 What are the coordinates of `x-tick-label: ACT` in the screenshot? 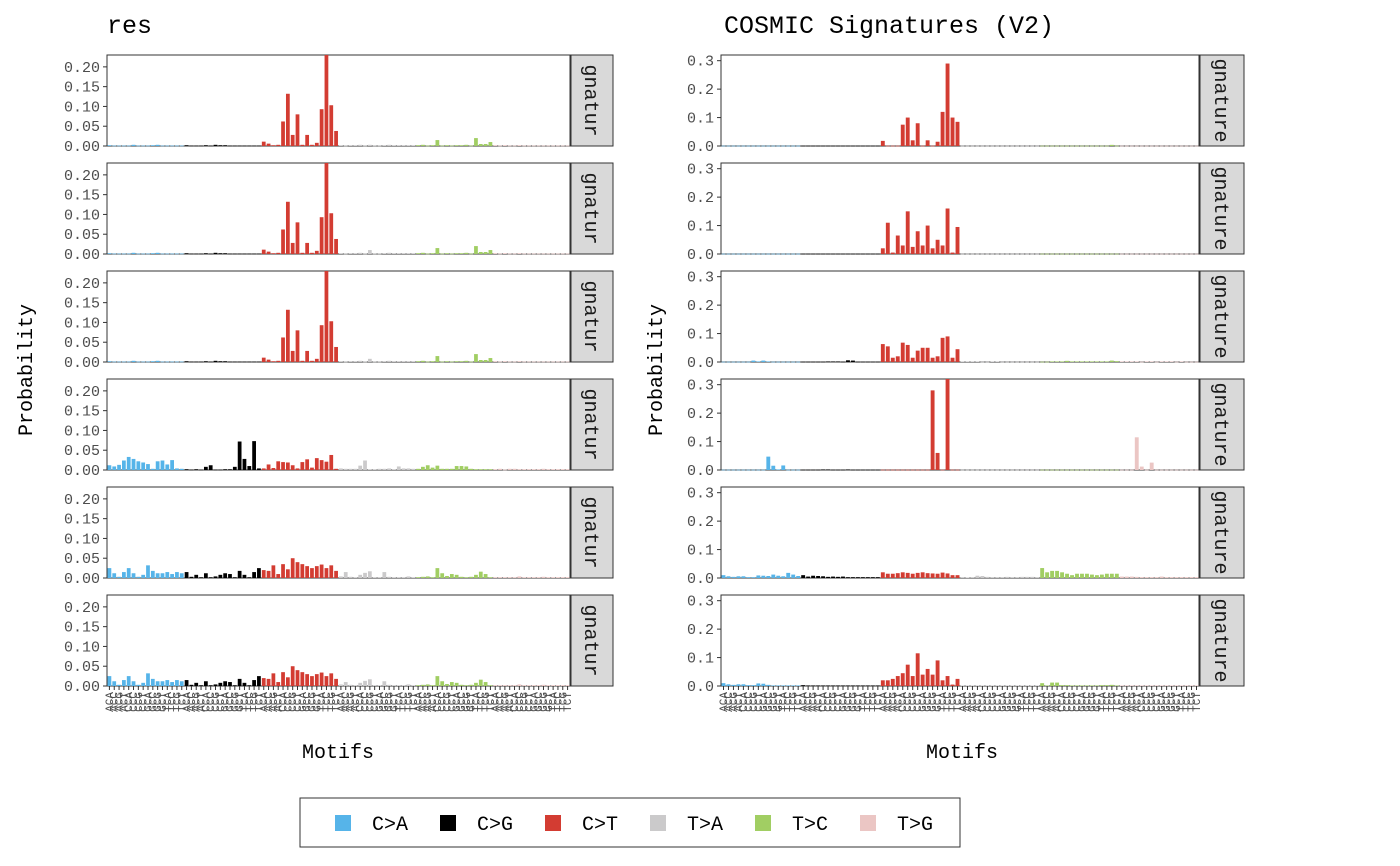 It's located at (434, 702).